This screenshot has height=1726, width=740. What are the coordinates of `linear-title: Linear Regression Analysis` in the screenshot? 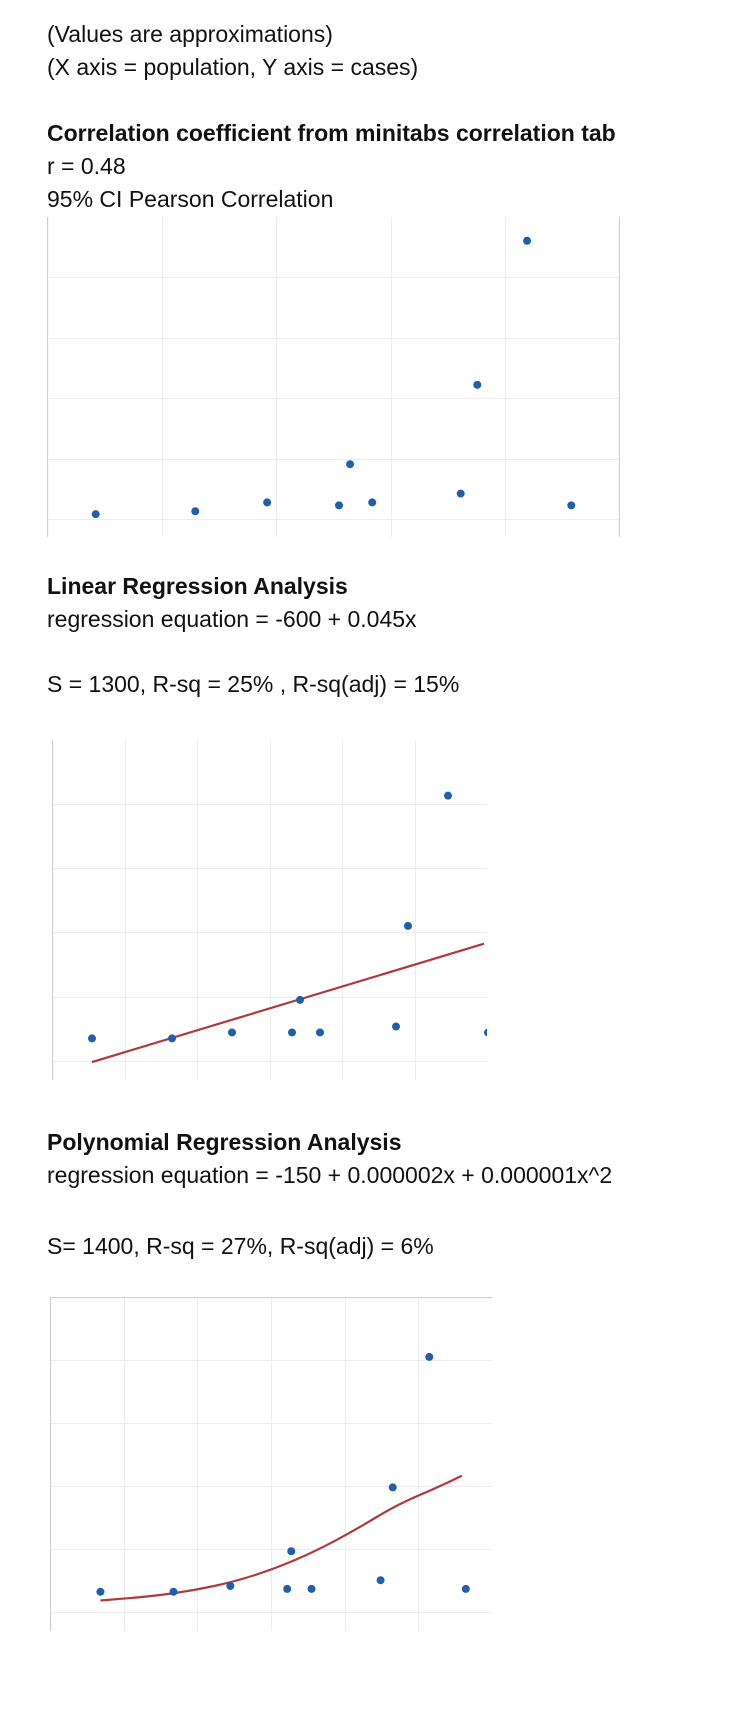 It's located at (197, 586).